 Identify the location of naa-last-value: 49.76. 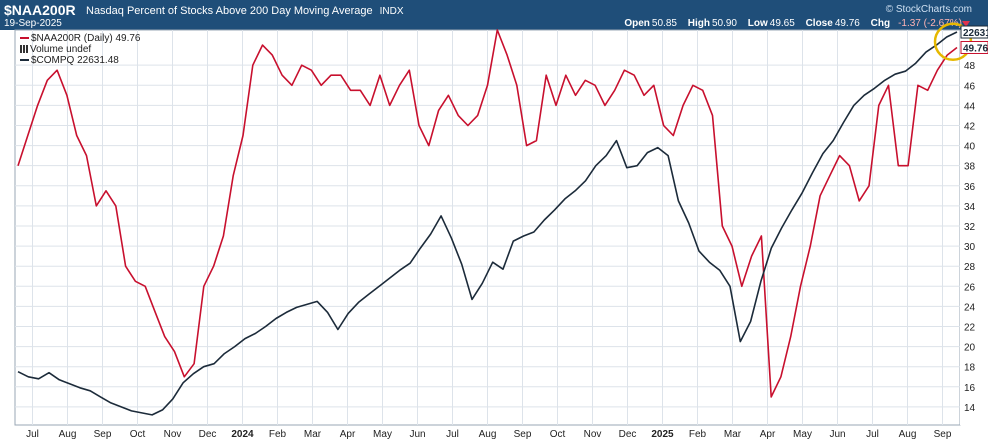
(975, 48).